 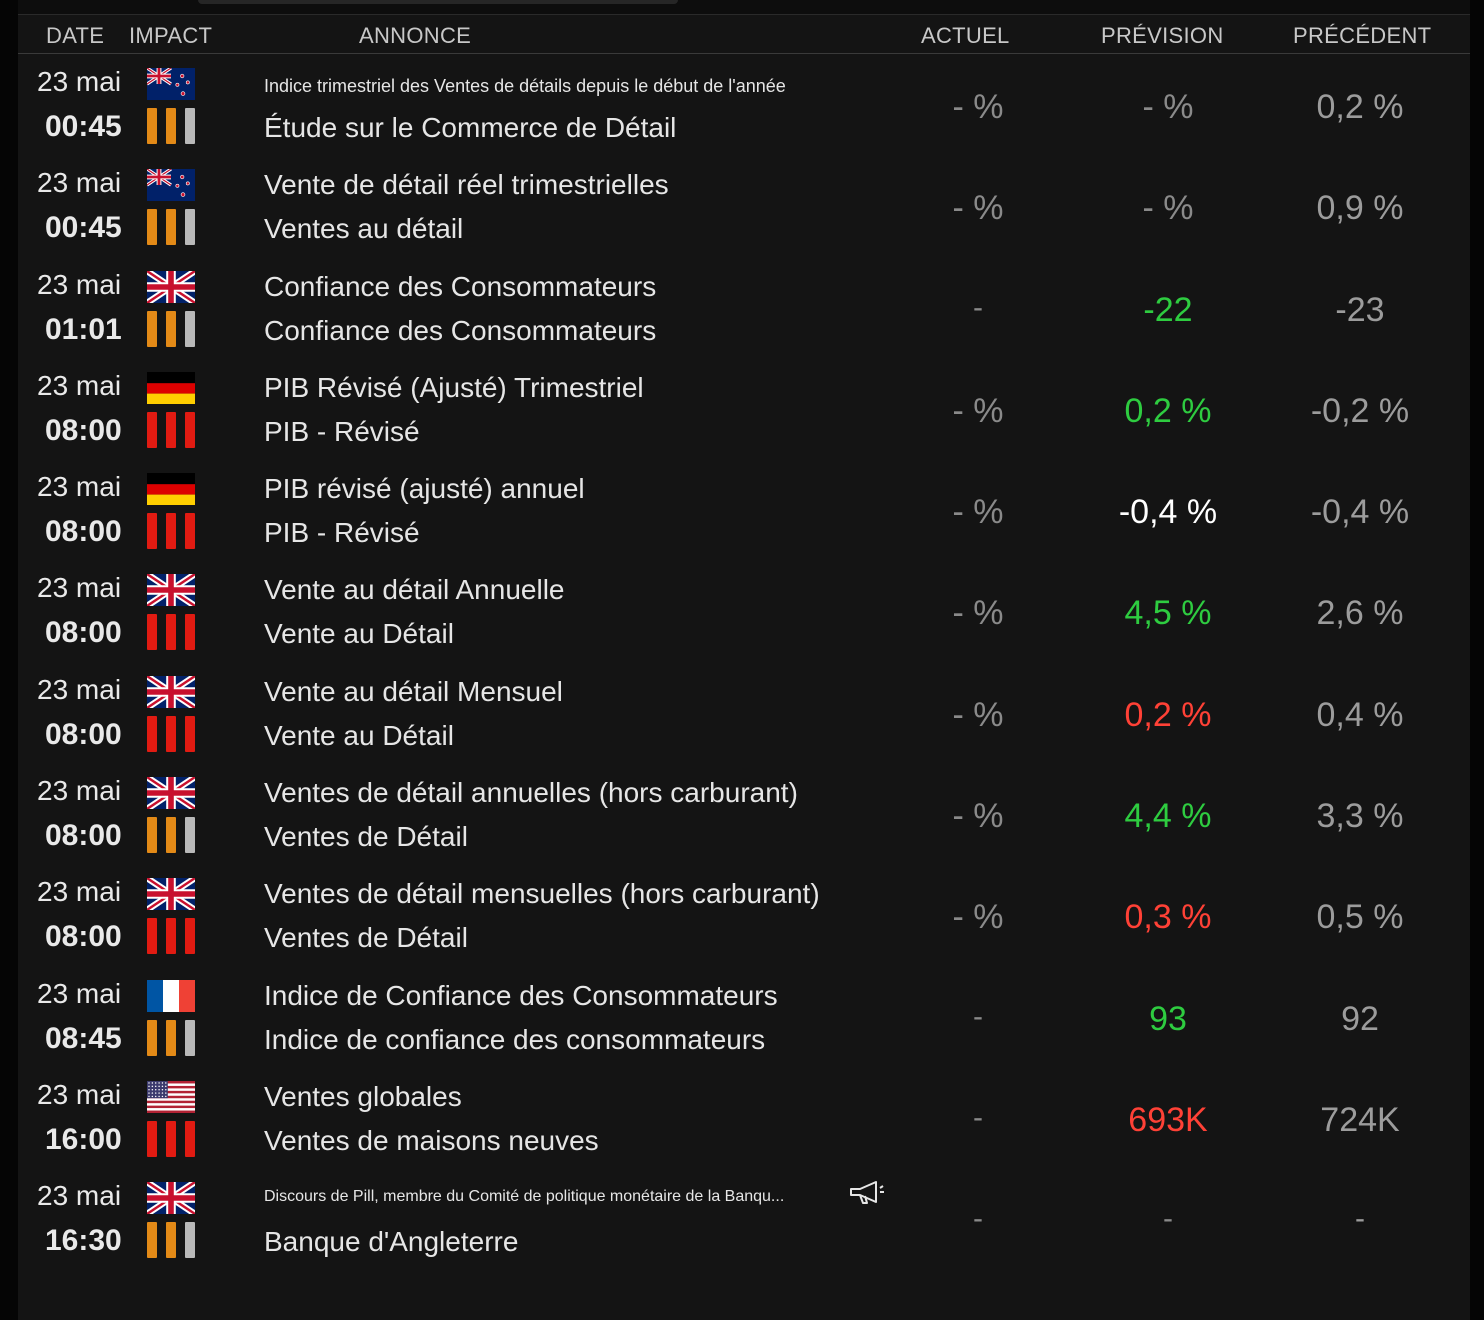 I want to click on previous-value: 0,9 %, so click(x=1360, y=208).